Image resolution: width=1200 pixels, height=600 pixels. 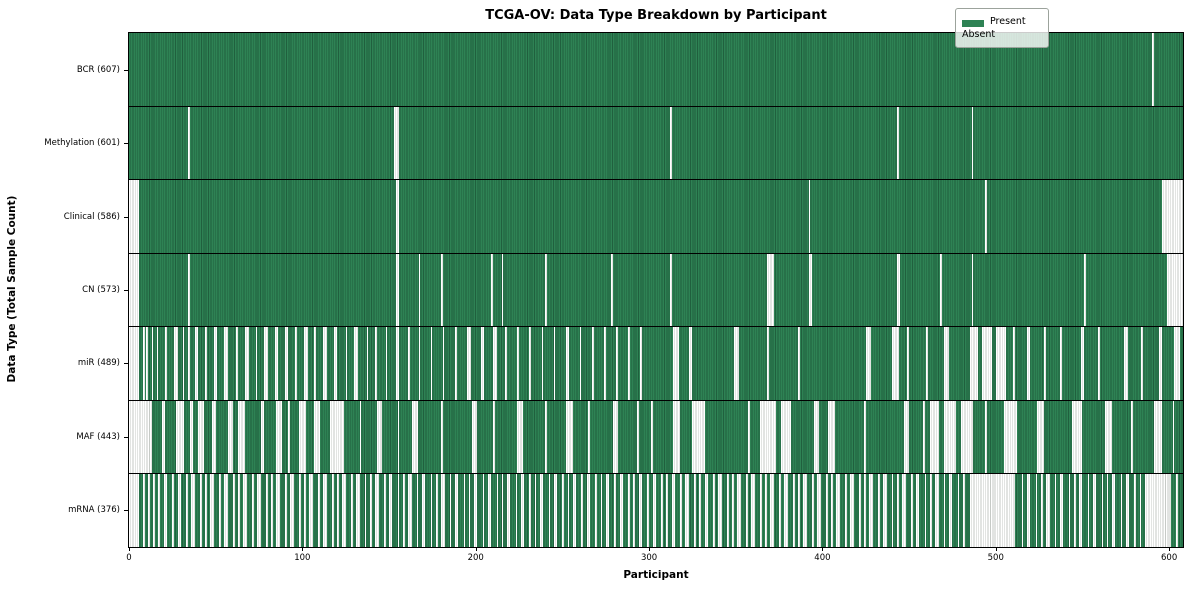 I want to click on row-band-methylation, so click(x=656, y=143).